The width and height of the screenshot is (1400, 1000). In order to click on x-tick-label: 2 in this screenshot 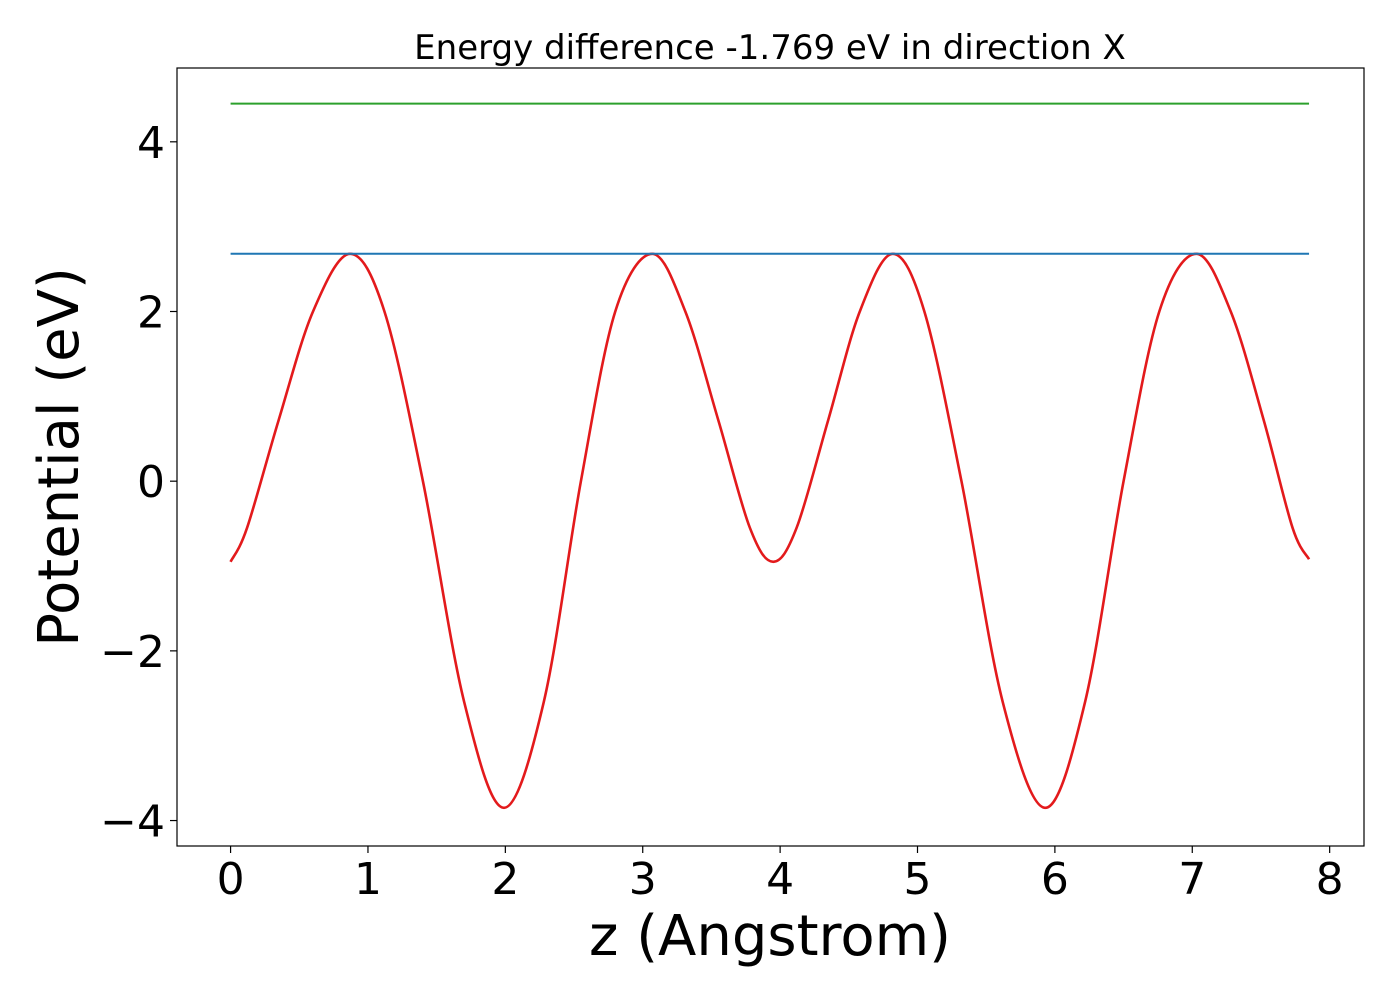, I will do `click(505, 879)`.